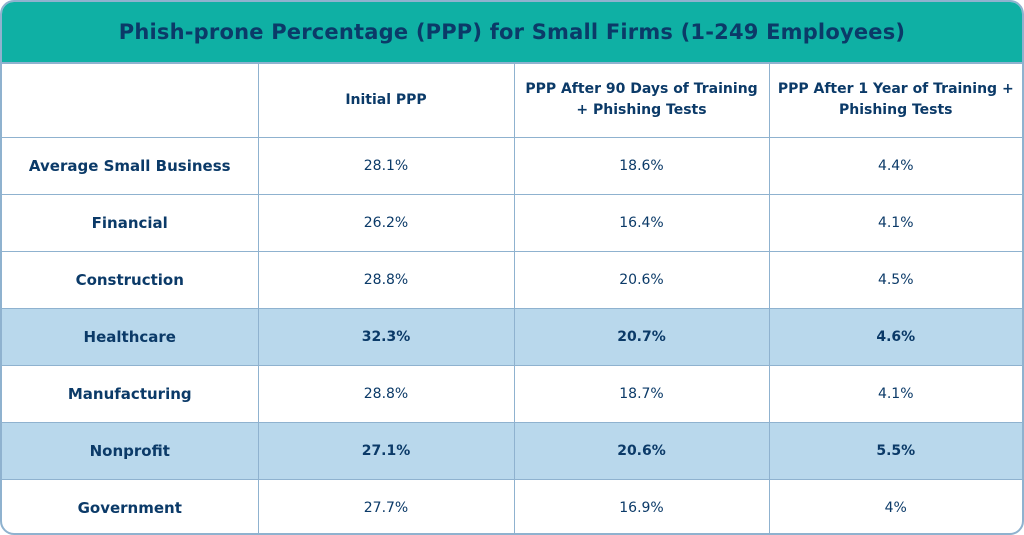 This screenshot has height=535, width=1024. Describe the element at coordinates (386, 336) in the screenshot. I see `initial-ppp-cell: 32.3%` at that location.